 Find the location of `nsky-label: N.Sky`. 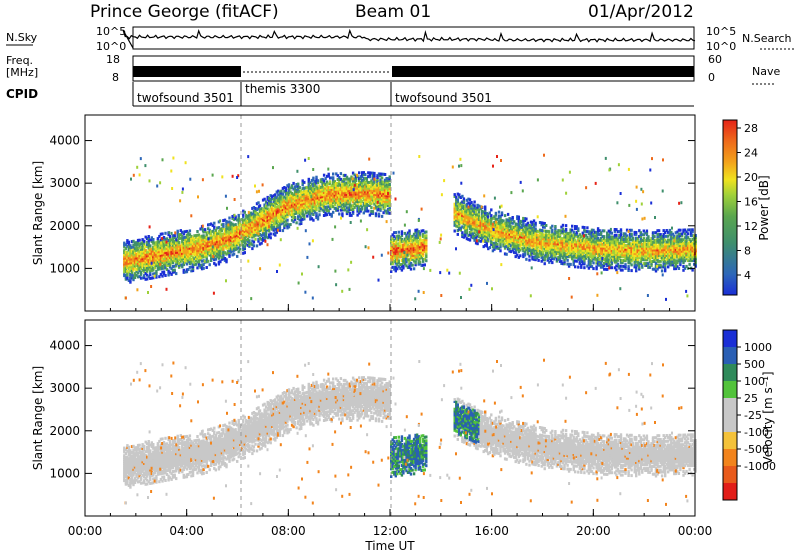

nsky-label: N.Sky is located at coordinates (22, 37).